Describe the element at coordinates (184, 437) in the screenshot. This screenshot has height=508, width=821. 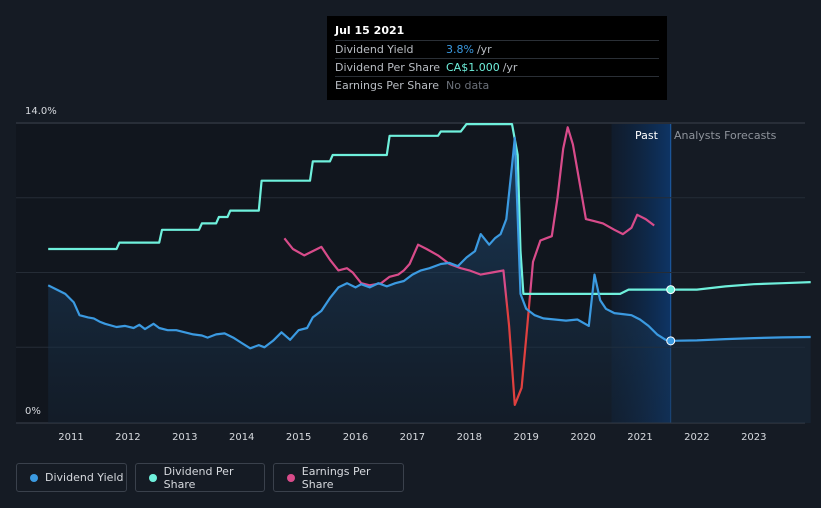
I see `x-tick-label: 2013` at that location.